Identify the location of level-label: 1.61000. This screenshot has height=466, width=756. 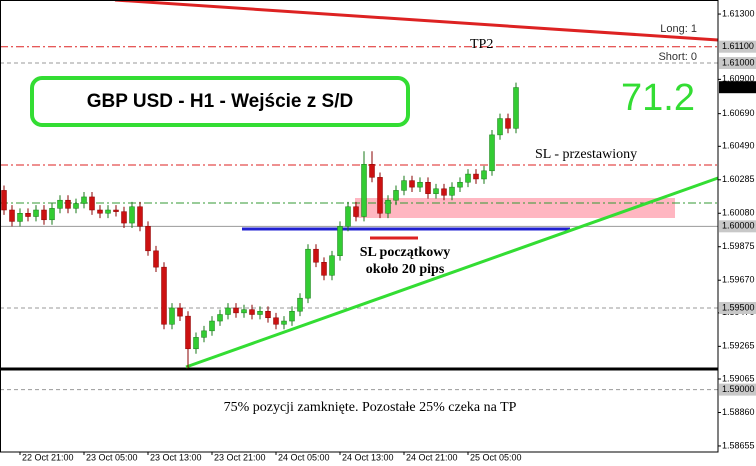
(738, 62).